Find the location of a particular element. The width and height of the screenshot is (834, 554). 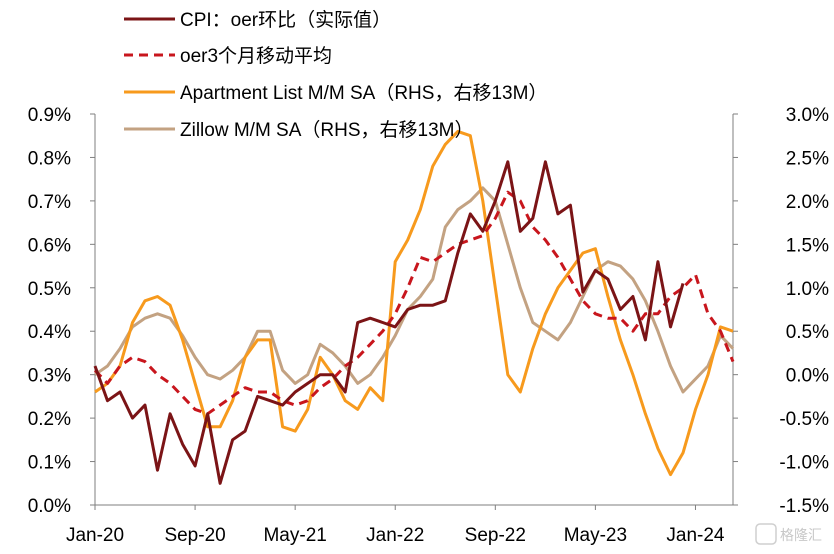

right-tick-label: 0.5% is located at coordinates (807, 332).